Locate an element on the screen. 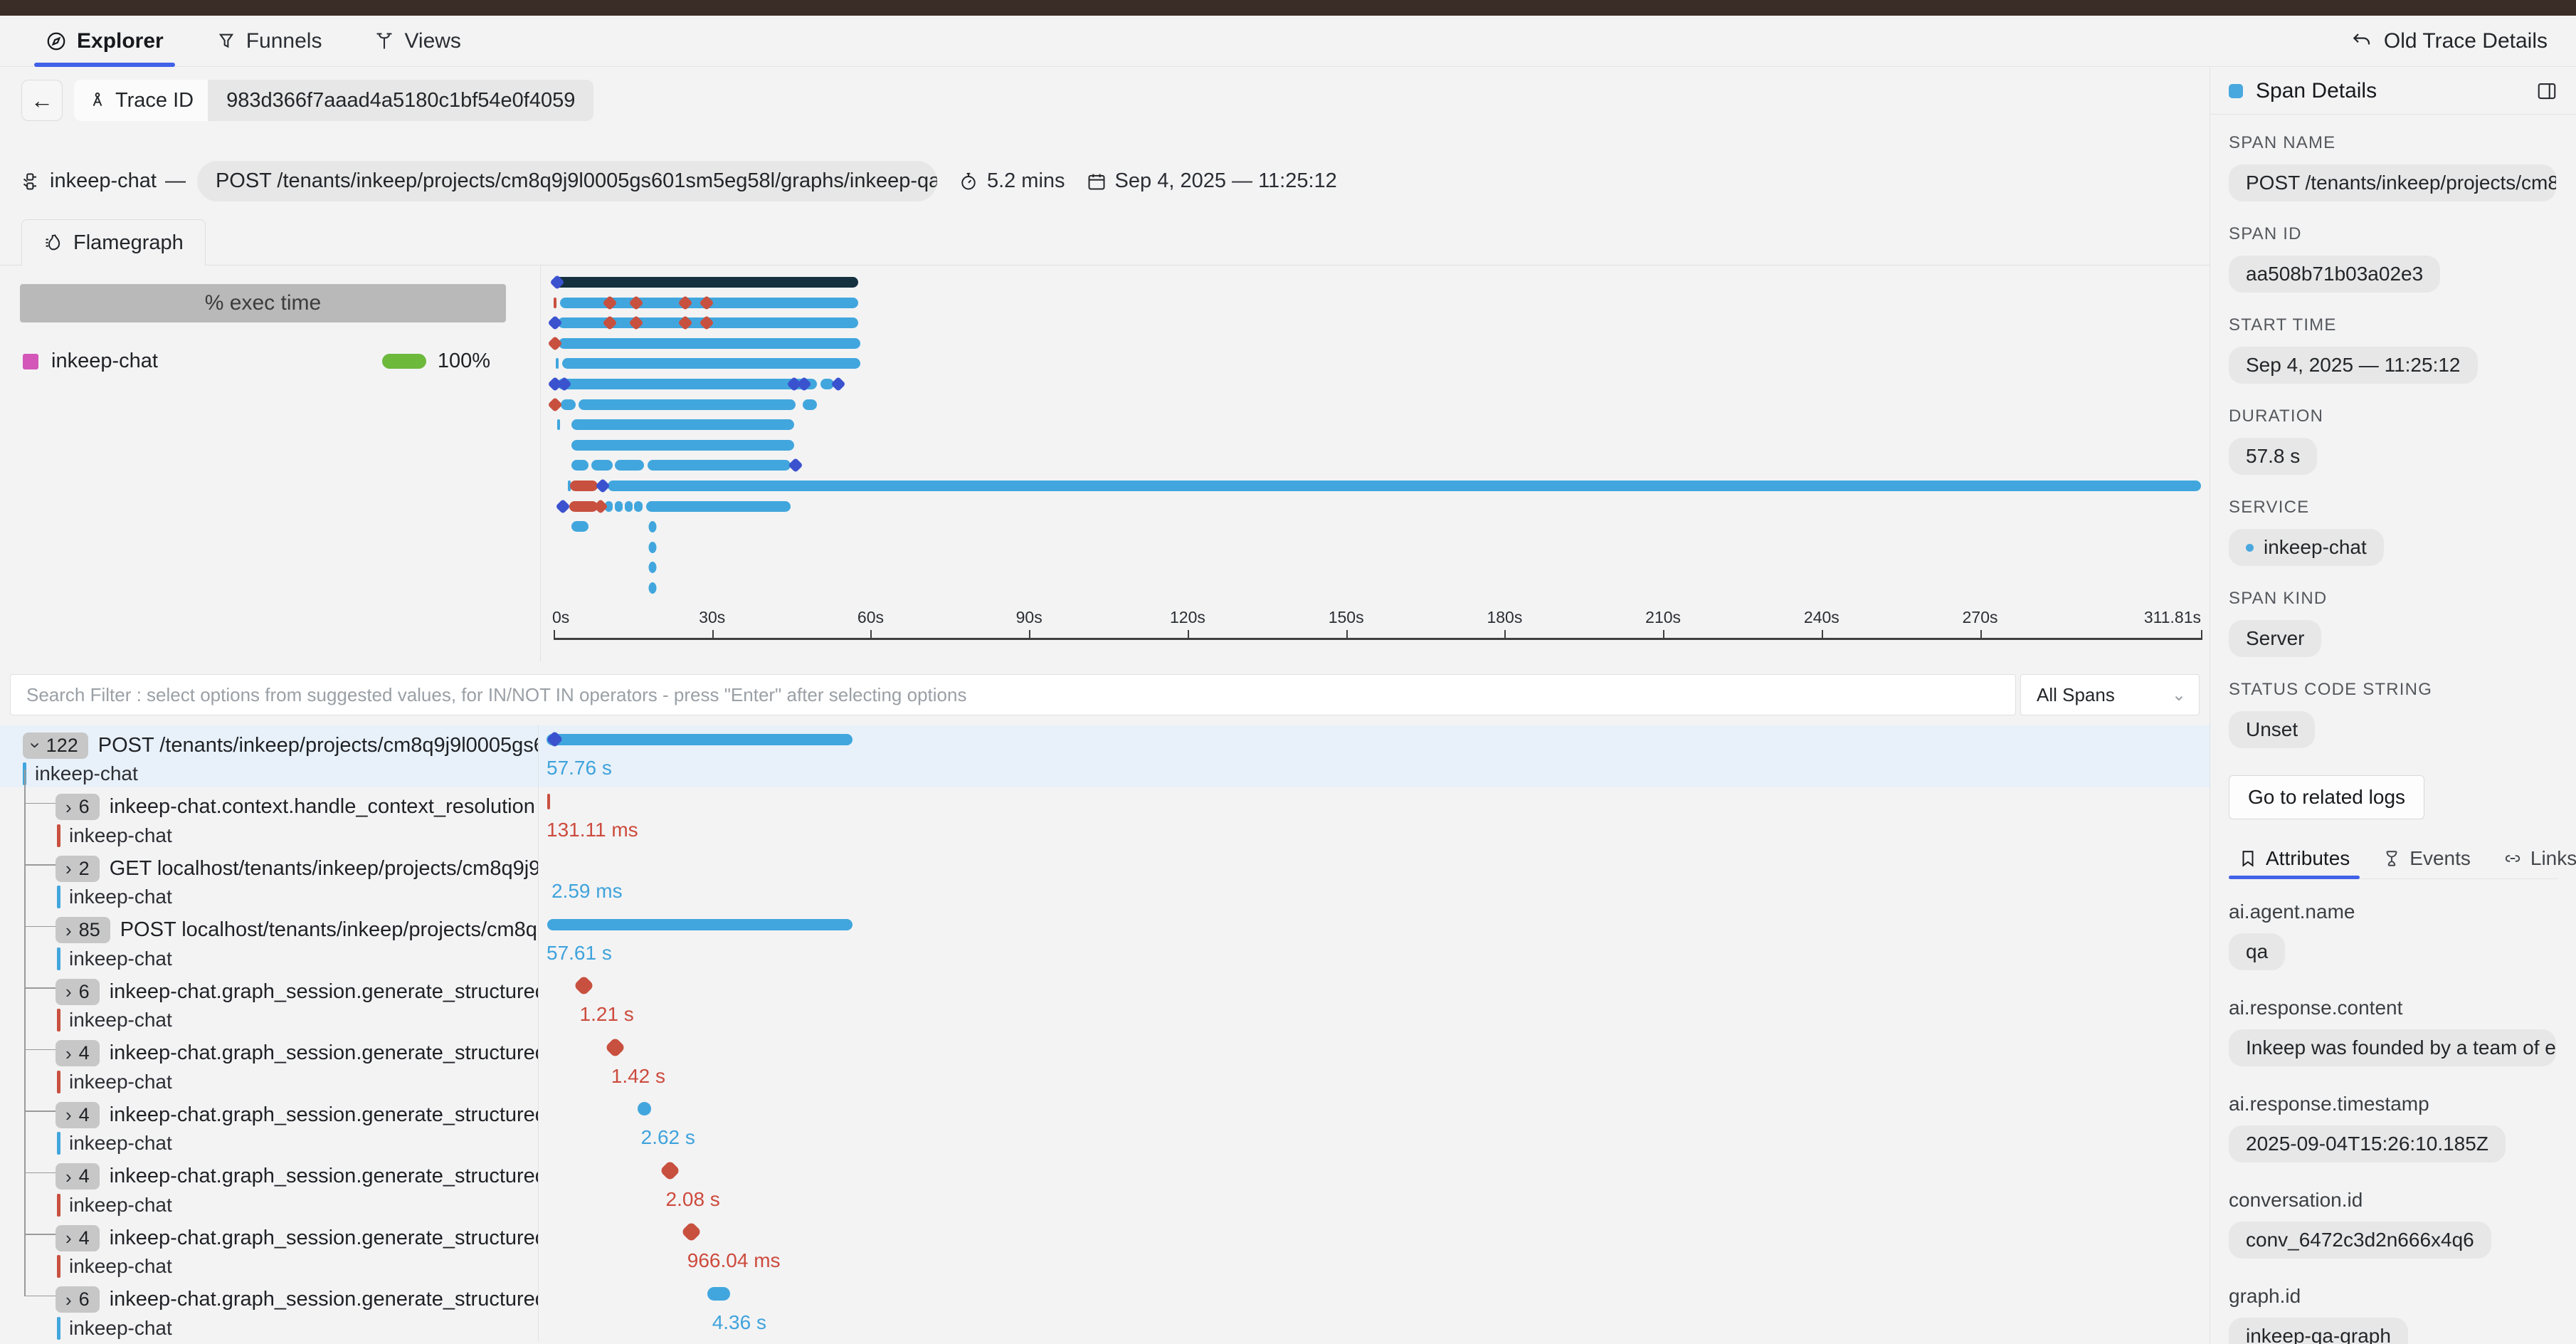  tab-links: Links is located at coordinates (2534, 858).